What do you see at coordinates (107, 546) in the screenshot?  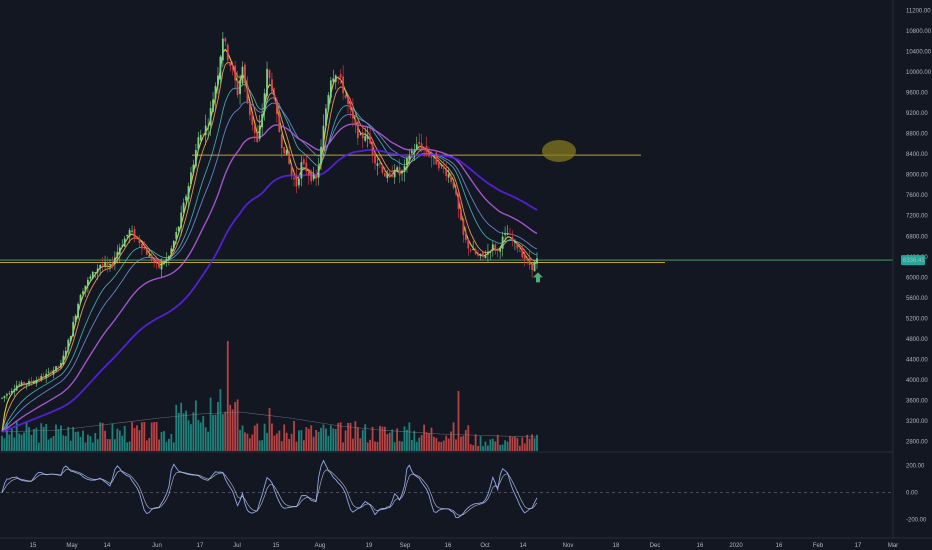 I see `date-tick-label: 14` at bounding box center [107, 546].